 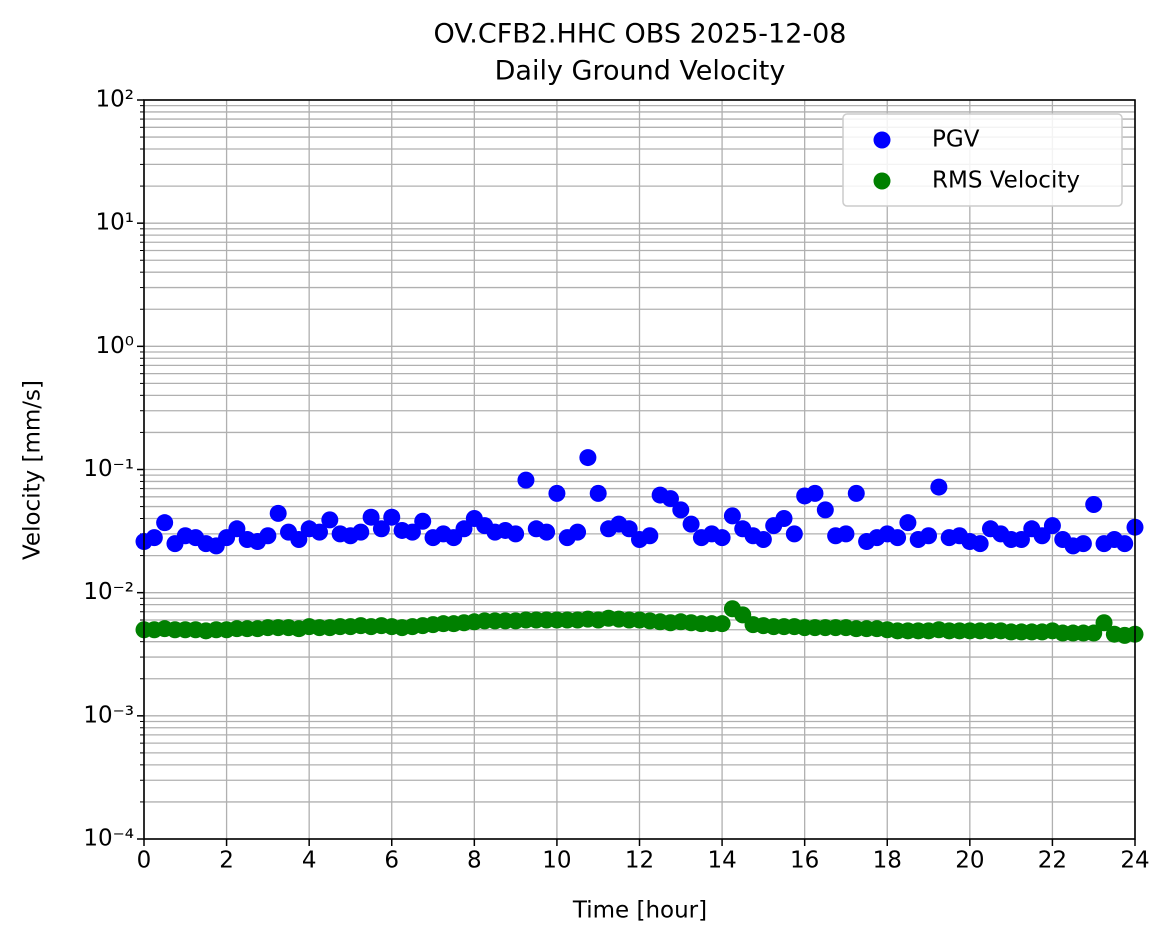 I want to click on legend-box, so click(x=982, y=160).